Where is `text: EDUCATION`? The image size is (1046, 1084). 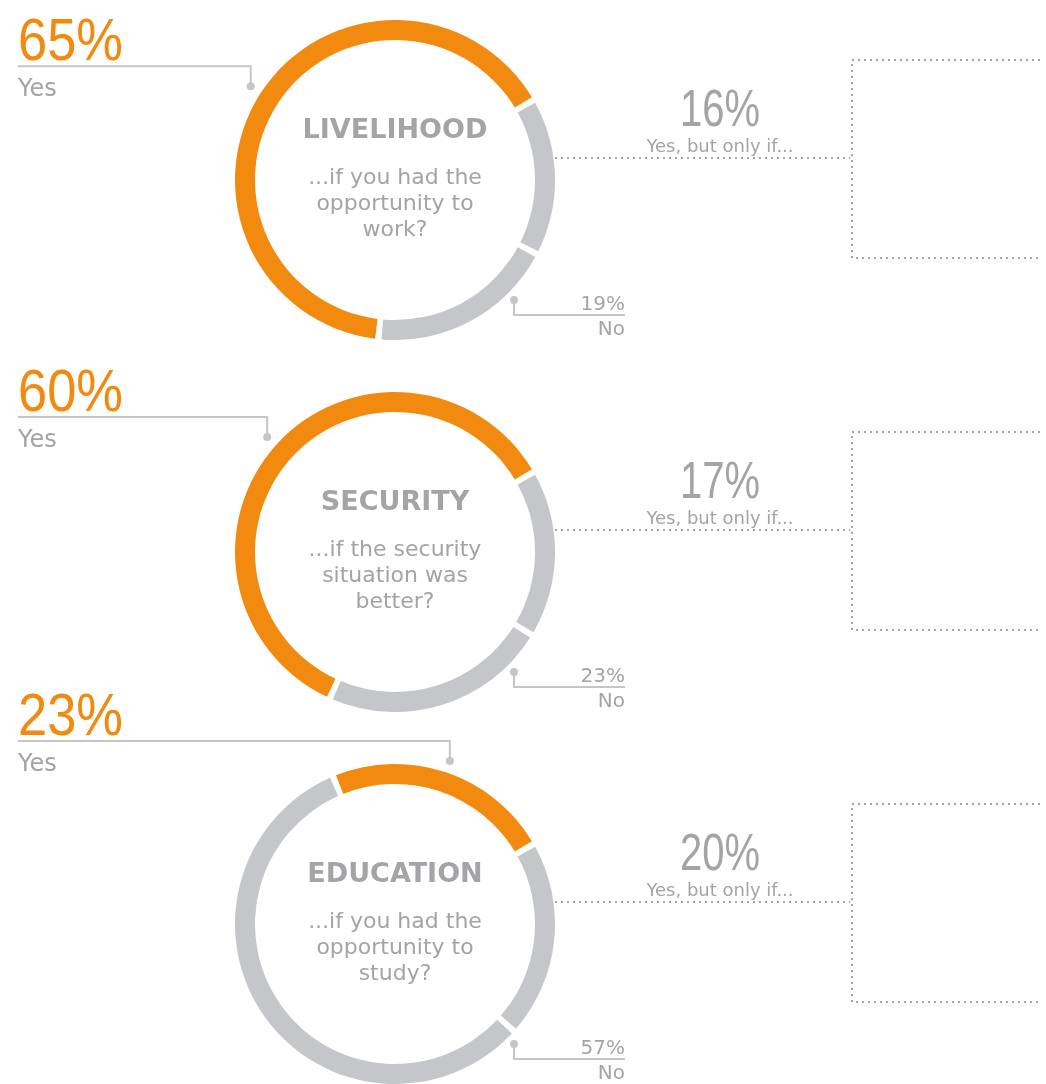 text: EDUCATION is located at coordinates (395, 872).